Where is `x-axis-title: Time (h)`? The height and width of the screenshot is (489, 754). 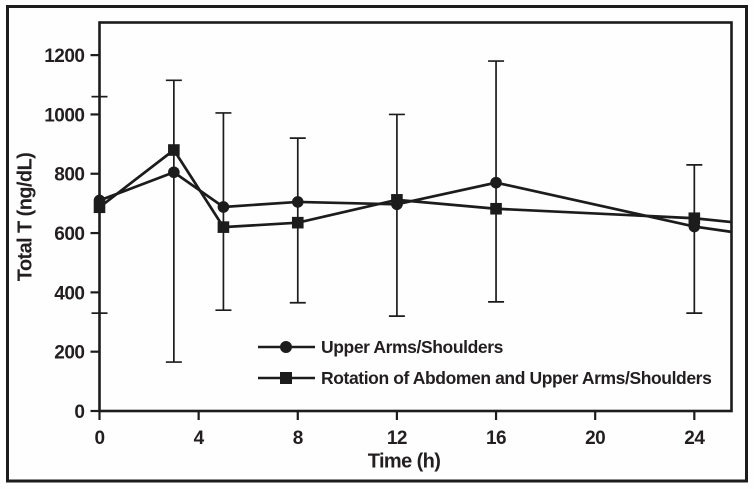
x-axis-title: Time (h) is located at coordinates (404, 461).